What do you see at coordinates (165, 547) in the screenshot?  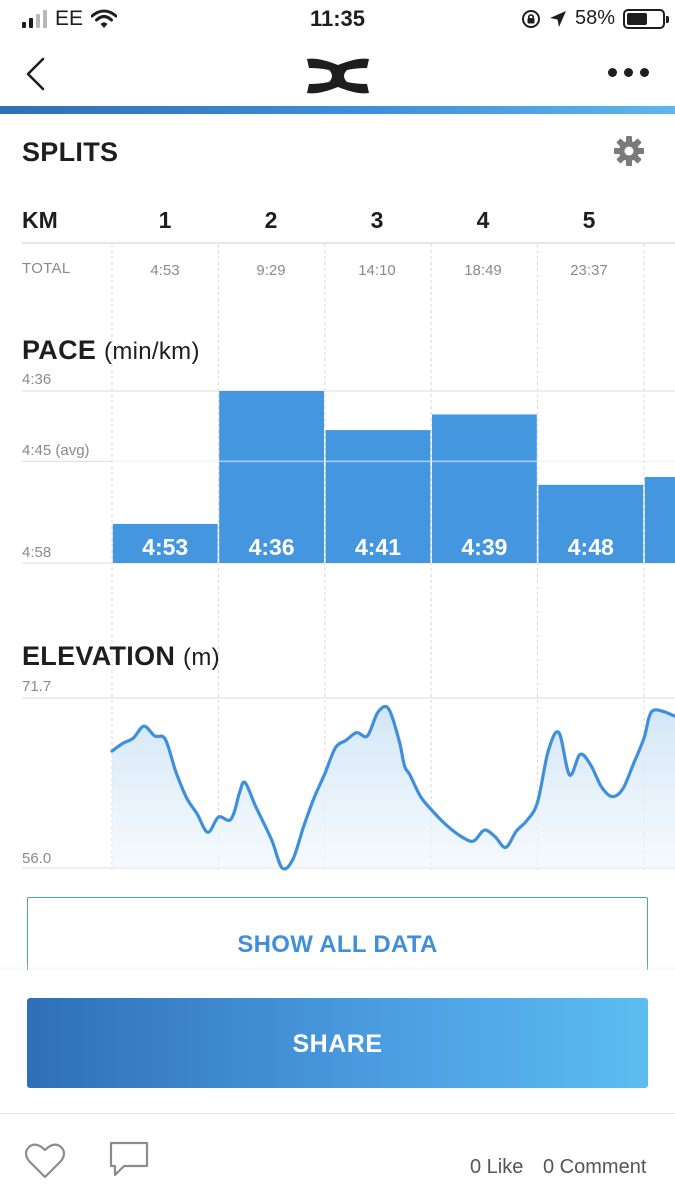 I see `pace-bar-label: 4:53` at bounding box center [165, 547].